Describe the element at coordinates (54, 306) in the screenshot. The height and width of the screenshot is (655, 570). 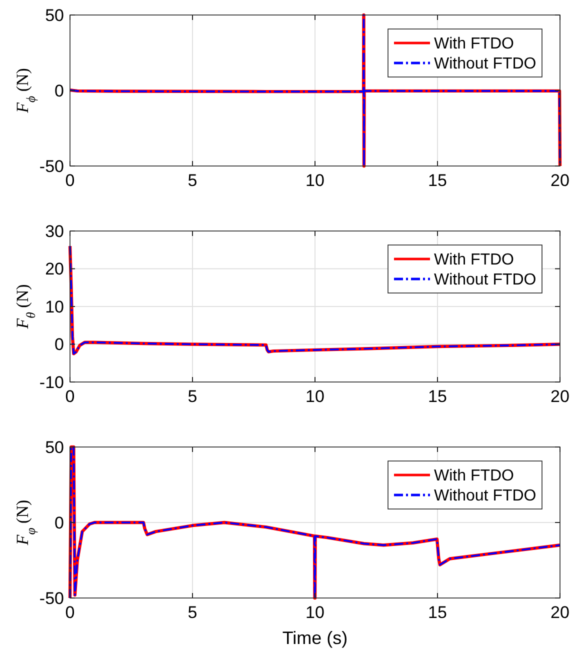
I see `y-tick-label: 10` at that location.